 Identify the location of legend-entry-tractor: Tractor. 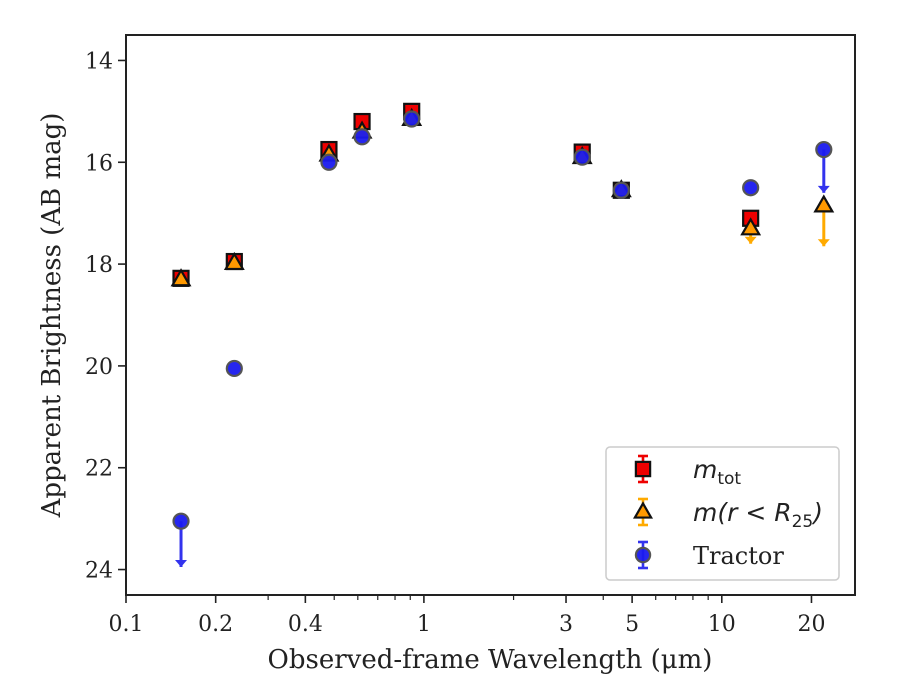
(709, 555).